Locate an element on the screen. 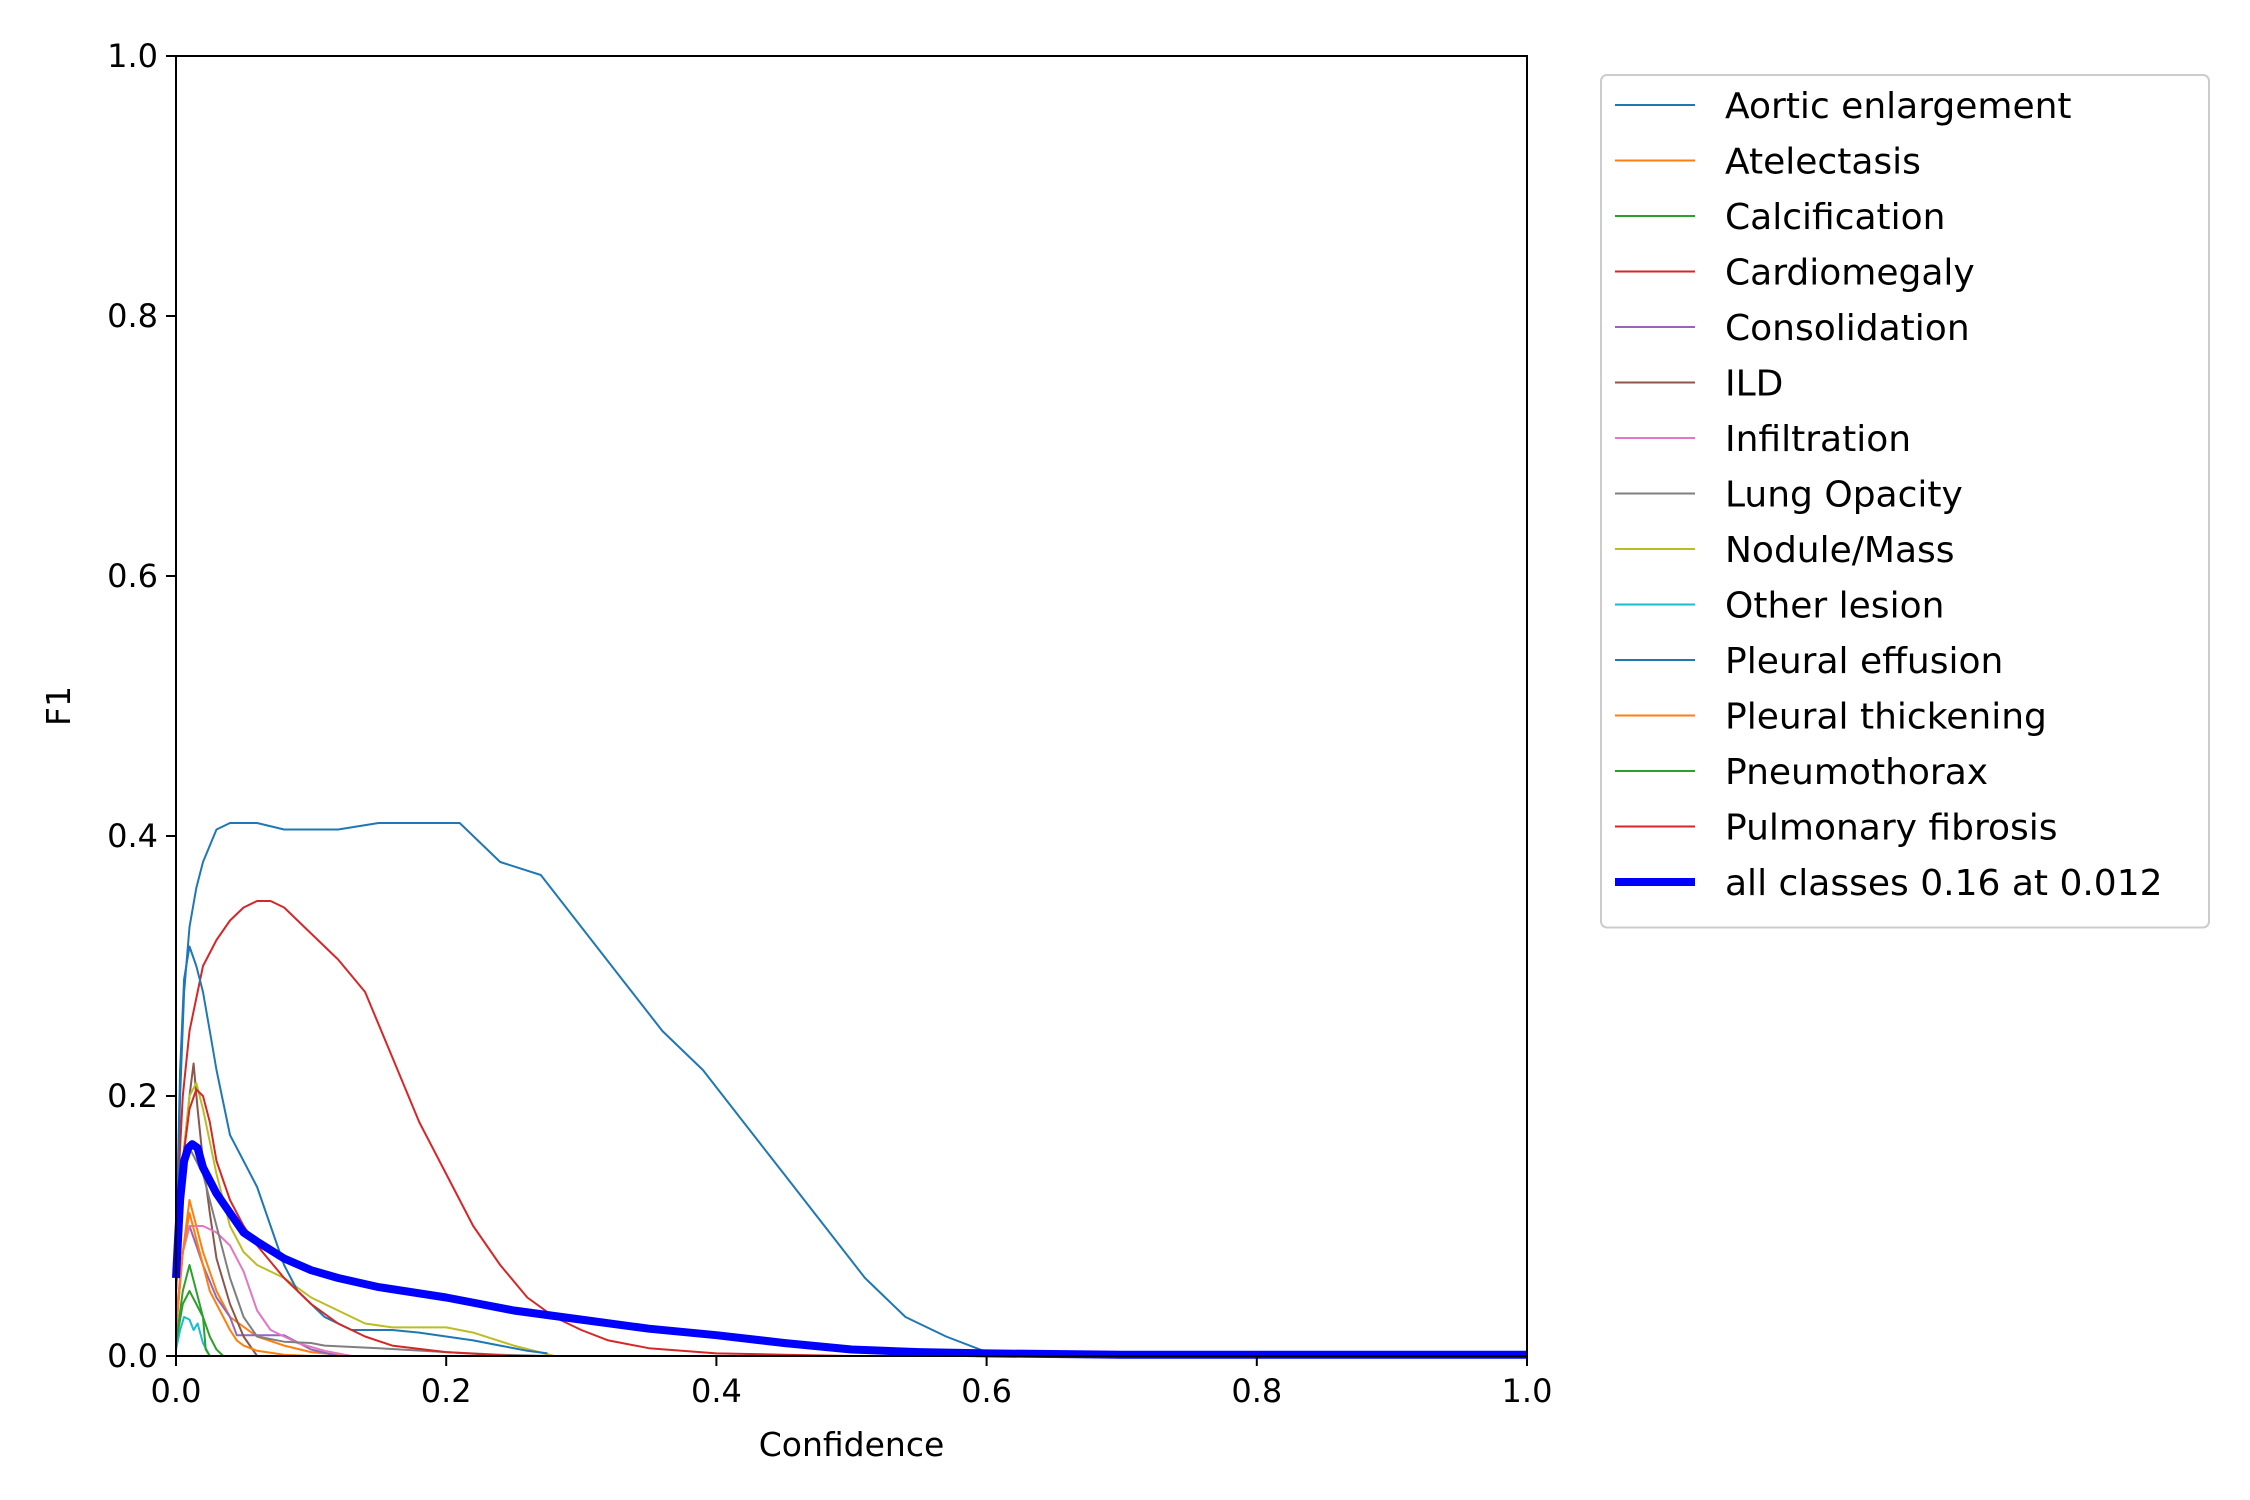 Image resolution: width=2250 pixels, height=1500 pixels. legend-label: ILD is located at coordinates (1754, 384).